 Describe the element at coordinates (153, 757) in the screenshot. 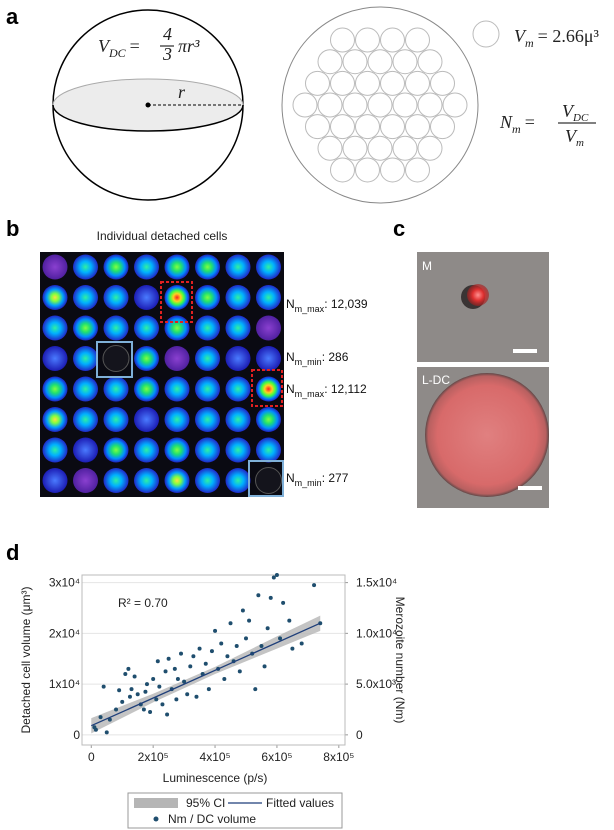

I see `x-tick-label: 2x10⁵` at that location.